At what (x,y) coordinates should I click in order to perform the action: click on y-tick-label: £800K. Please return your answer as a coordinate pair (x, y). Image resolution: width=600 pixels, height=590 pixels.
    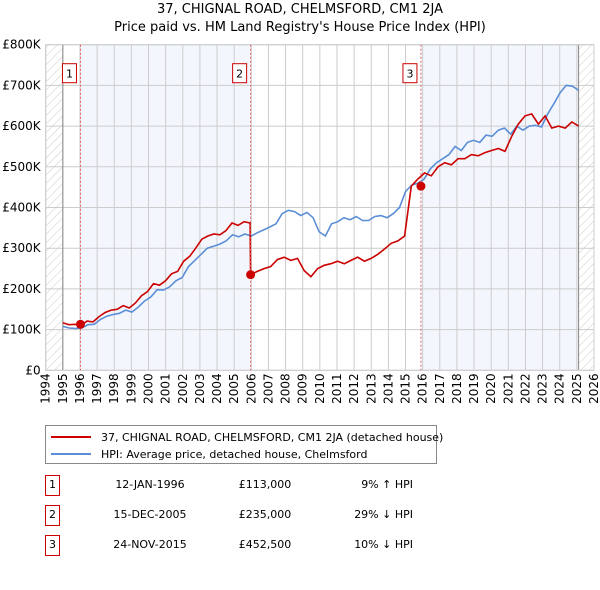
    Looking at the image, I should click on (22, 45).